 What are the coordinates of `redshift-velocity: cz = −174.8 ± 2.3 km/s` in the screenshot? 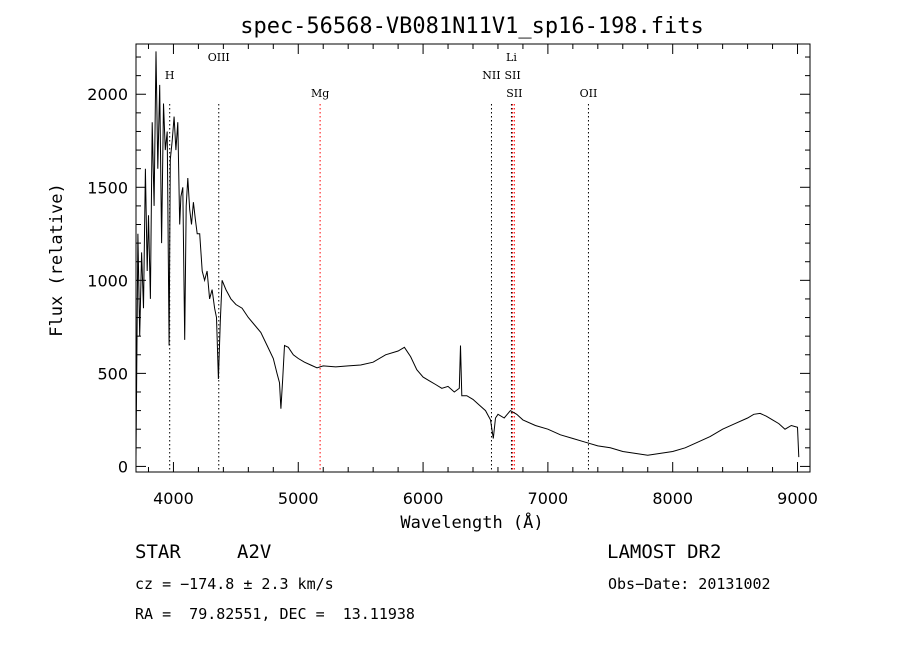 It's located at (234, 584).